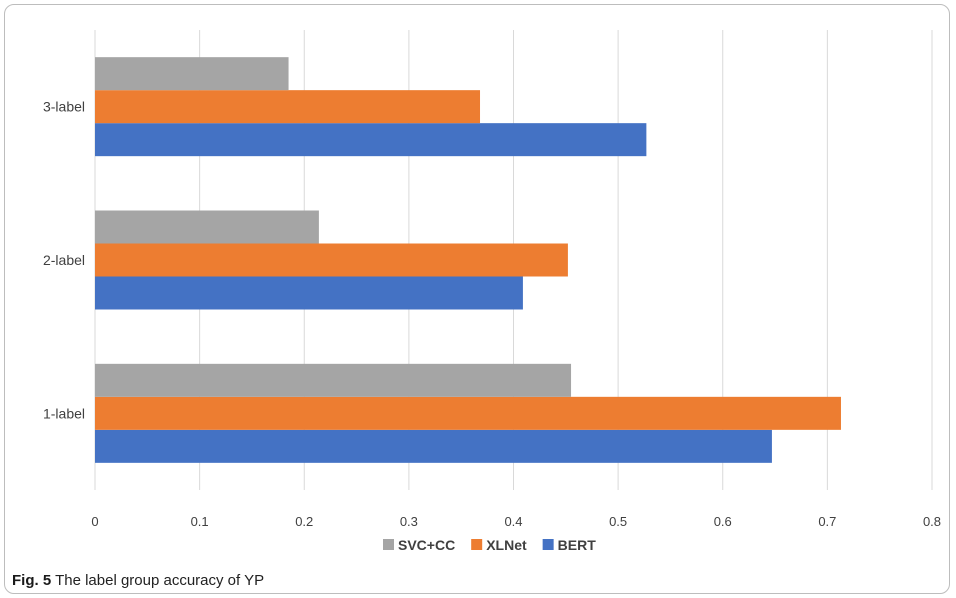 This screenshot has width=956, height=598. Describe the element at coordinates (288, 107) in the screenshot. I see `bar-xlnet-3-label` at that location.